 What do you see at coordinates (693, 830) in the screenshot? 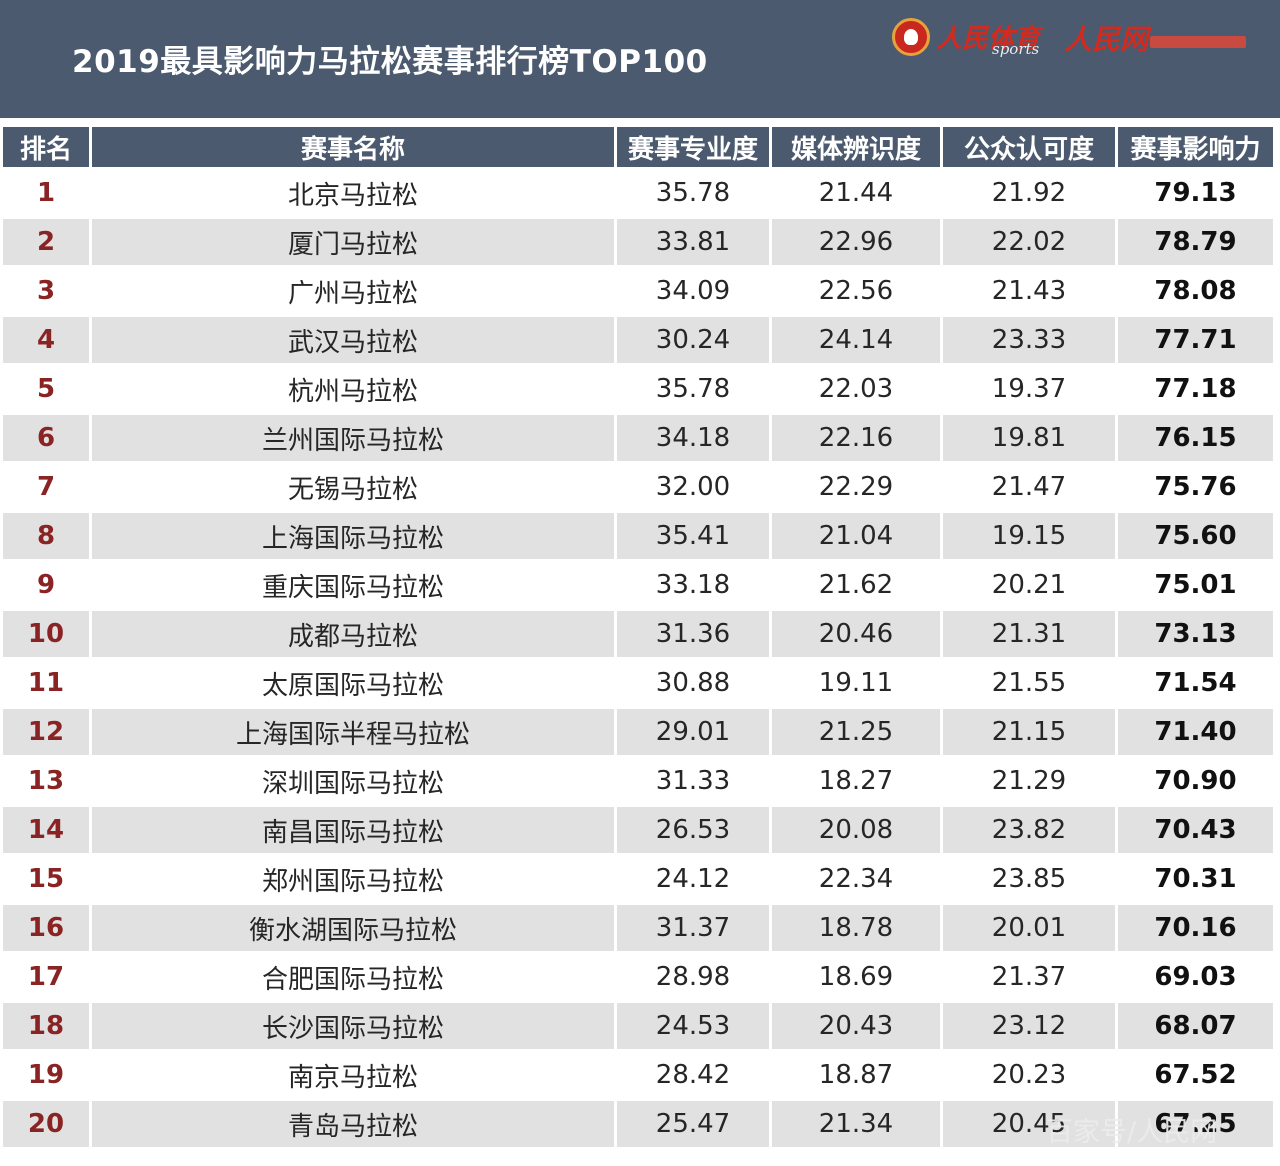
I see `professional-score-cell: 26.53` at bounding box center [693, 830].